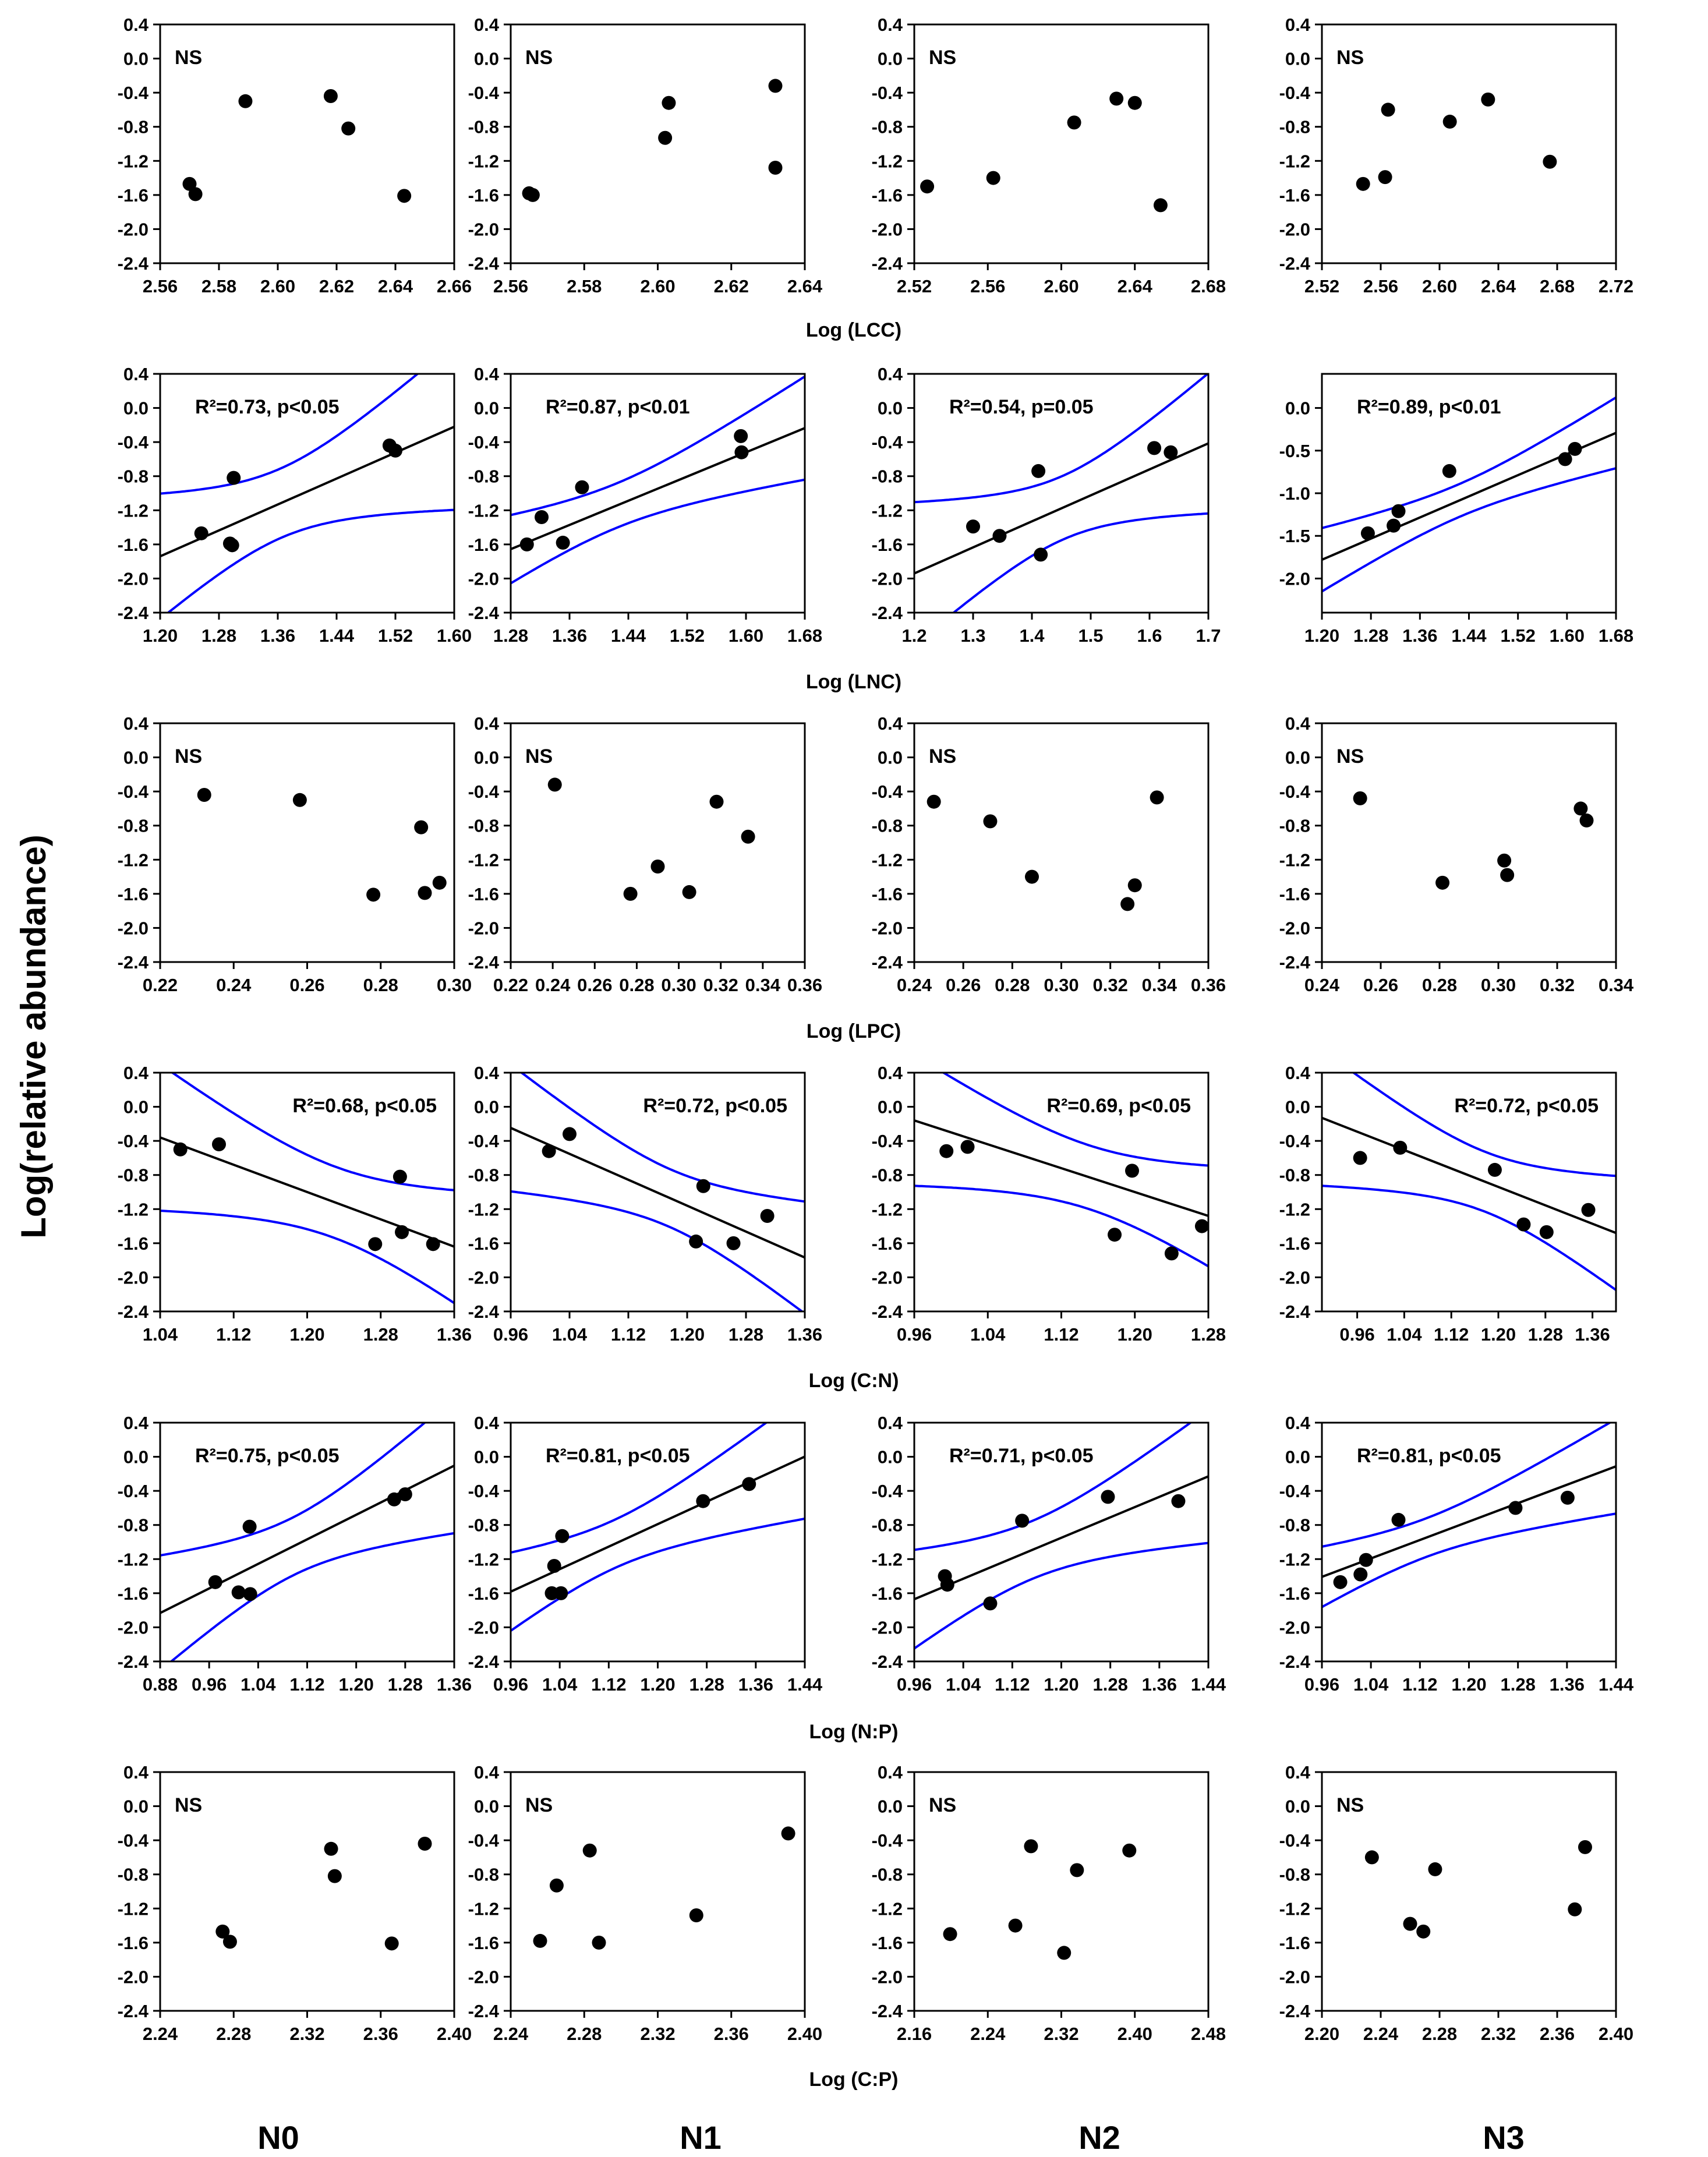  Describe the element at coordinates (628, 1334) in the screenshot. I see `x-tick-label: 1.12` at that location.